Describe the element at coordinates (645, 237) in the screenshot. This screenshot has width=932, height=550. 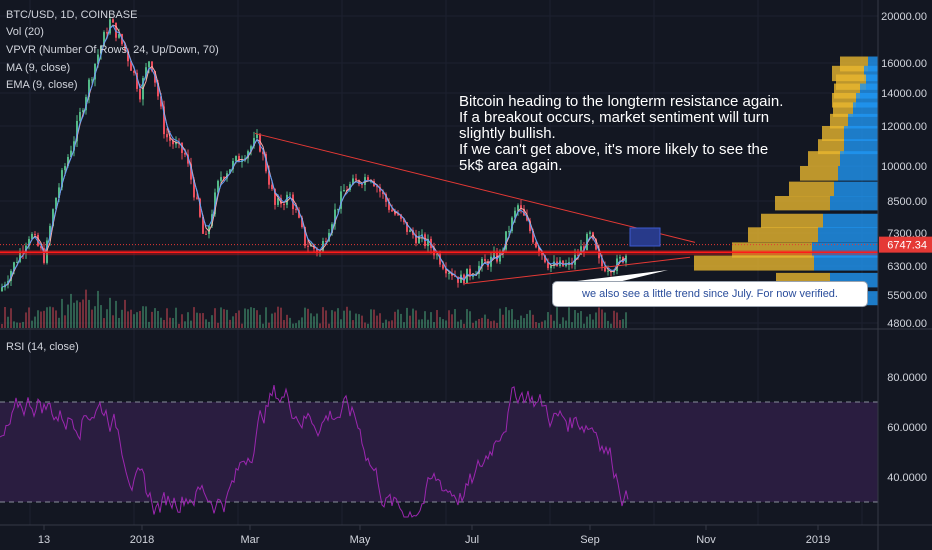
I see `target-box` at that location.